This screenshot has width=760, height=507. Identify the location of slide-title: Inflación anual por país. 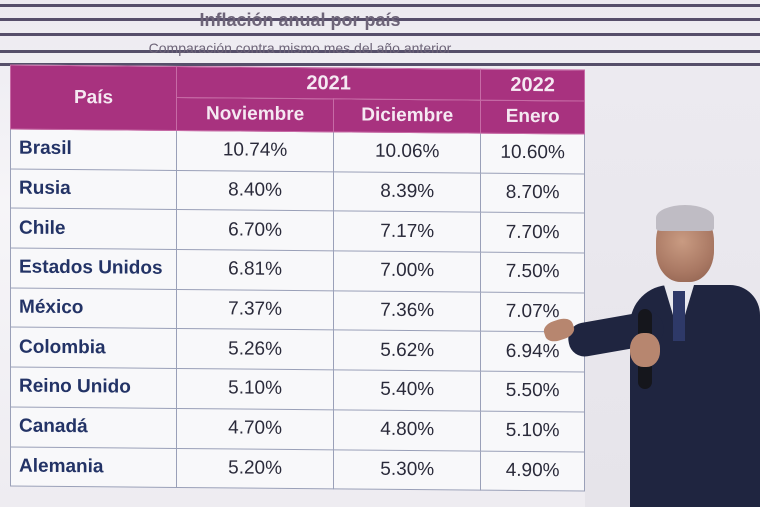
(300, 20).